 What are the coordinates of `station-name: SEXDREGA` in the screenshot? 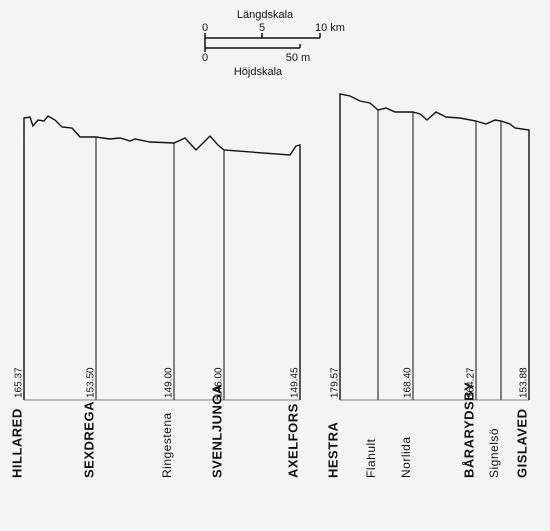 It's located at (88, 439).